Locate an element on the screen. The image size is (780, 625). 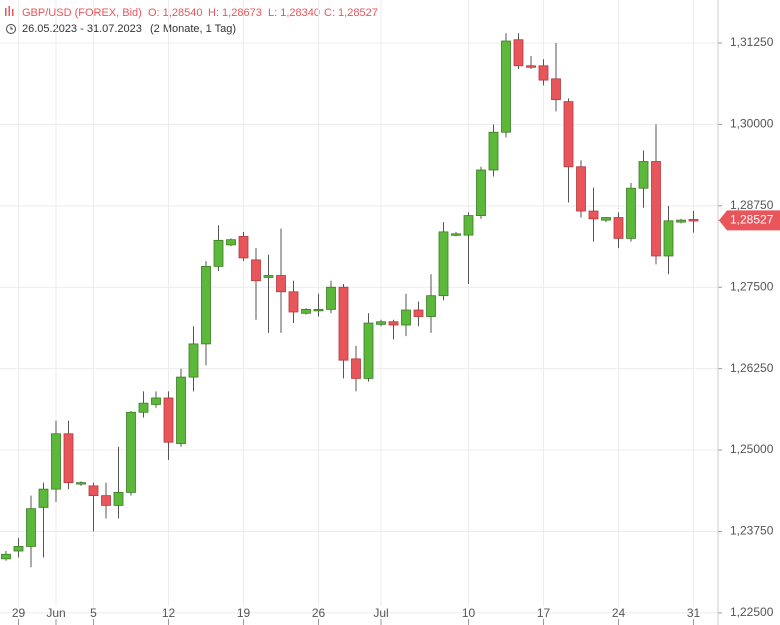
x-tick-label: 19 is located at coordinates (244, 613).